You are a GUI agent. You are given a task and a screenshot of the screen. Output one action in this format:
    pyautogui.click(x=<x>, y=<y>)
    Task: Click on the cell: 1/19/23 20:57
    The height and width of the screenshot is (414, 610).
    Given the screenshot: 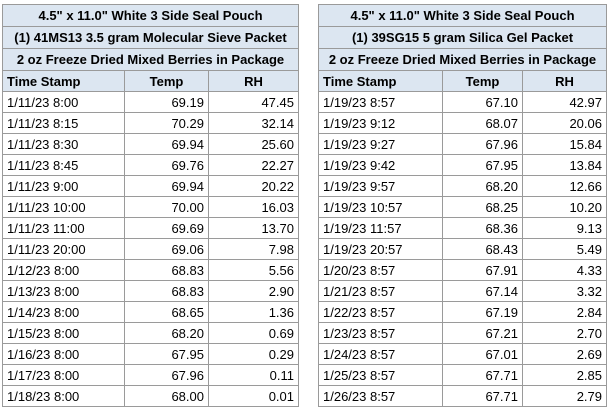 What is the action you would take?
    pyautogui.click(x=380, y=249)
    